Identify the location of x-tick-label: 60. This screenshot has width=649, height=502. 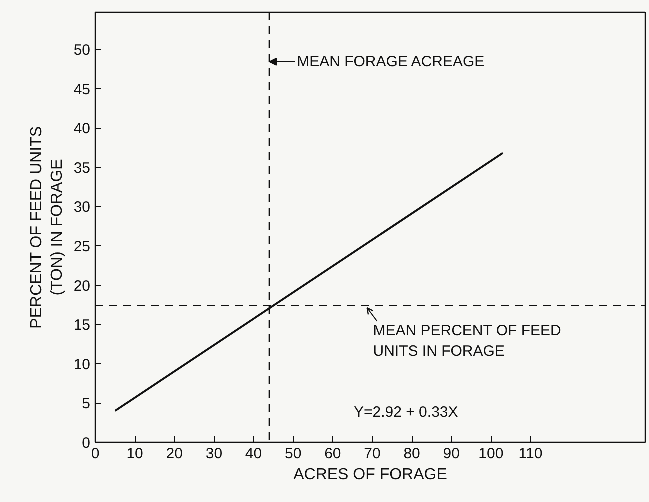
(333, 454).